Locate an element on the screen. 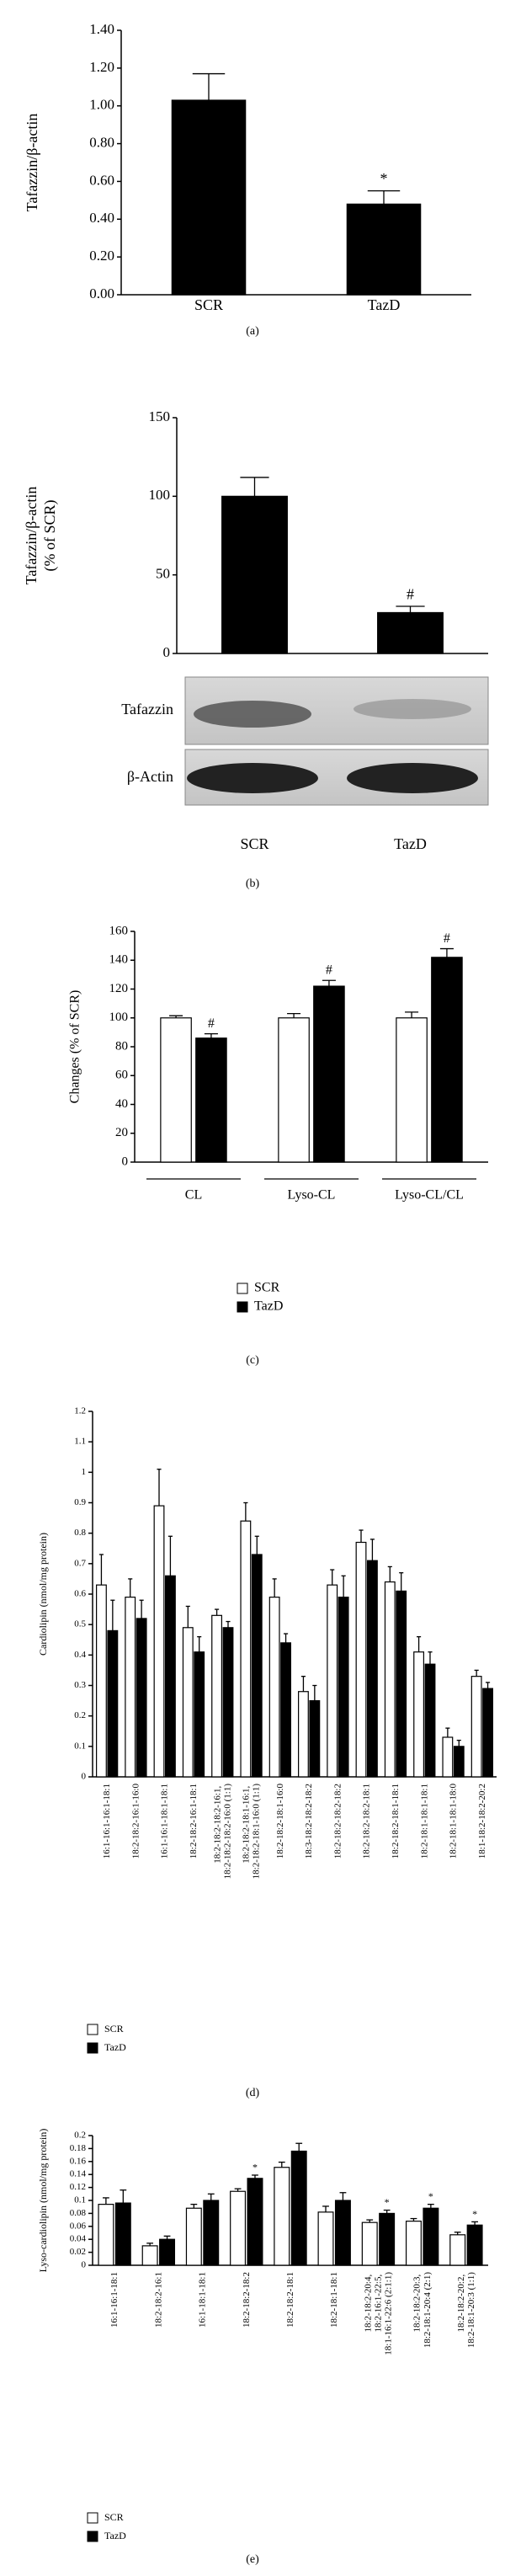  y-tick-label: 0.2 is located at coordinates (80, 2136).